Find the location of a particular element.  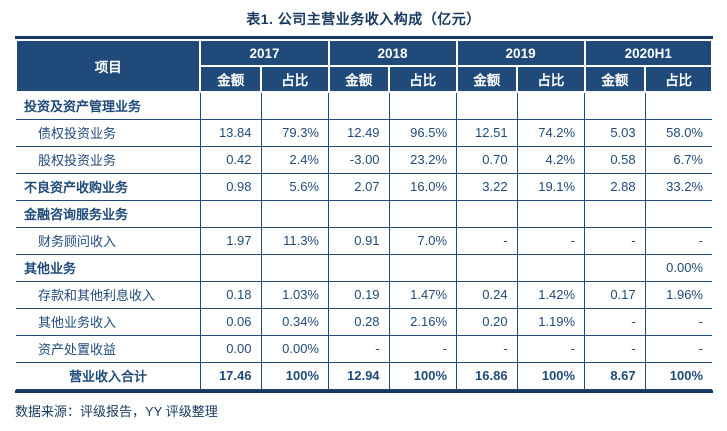

cell-share: 96.5% is located at coordinates (423, 132).